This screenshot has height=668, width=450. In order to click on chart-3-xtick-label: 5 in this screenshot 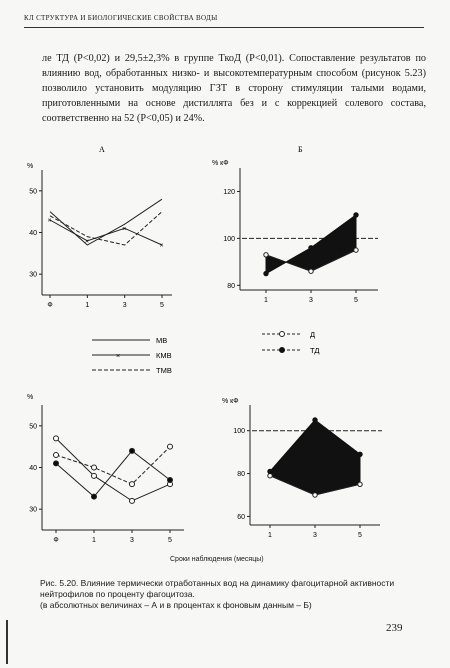, I will do `click(170, 540)`.